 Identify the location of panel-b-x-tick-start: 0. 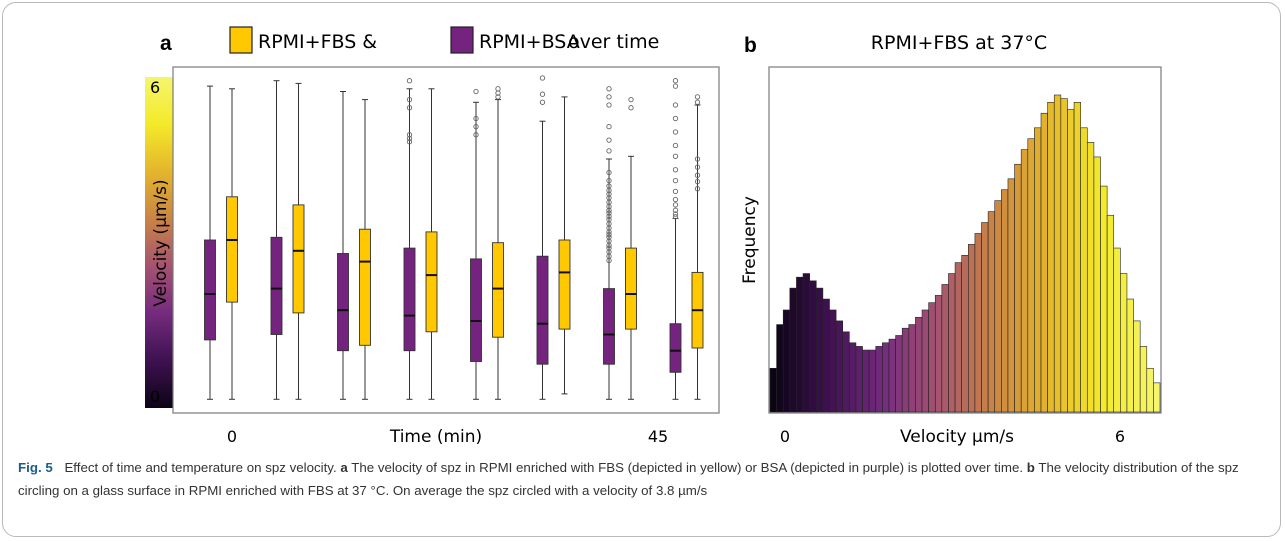
(785, 436).